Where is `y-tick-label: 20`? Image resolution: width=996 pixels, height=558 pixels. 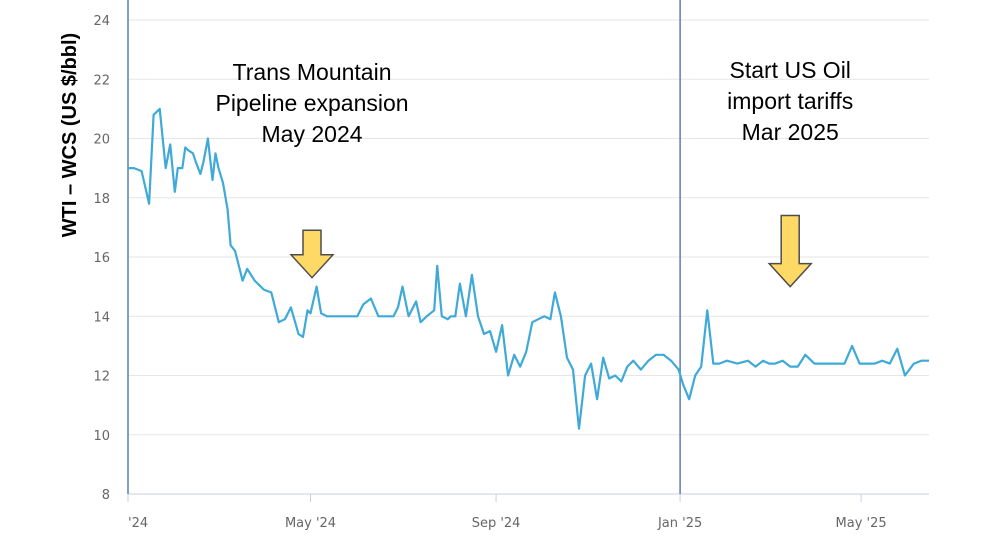 y-tick-label: 20 is located at coordinates (101, 140).